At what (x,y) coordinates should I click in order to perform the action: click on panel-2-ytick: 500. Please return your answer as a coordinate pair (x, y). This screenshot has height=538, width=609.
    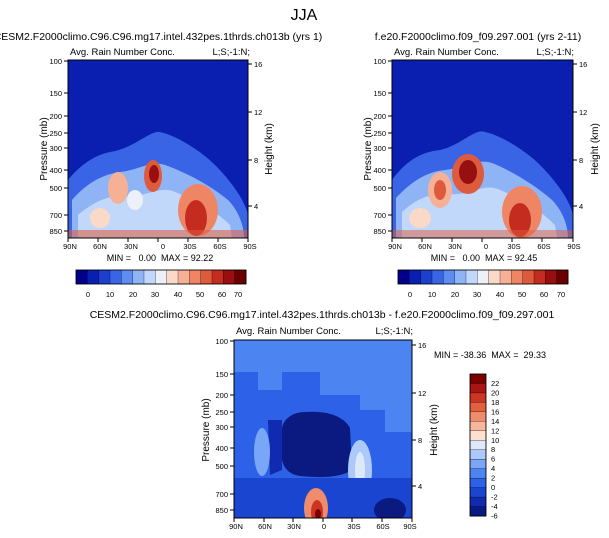
    Looking at the image, I should click on (379, 188).